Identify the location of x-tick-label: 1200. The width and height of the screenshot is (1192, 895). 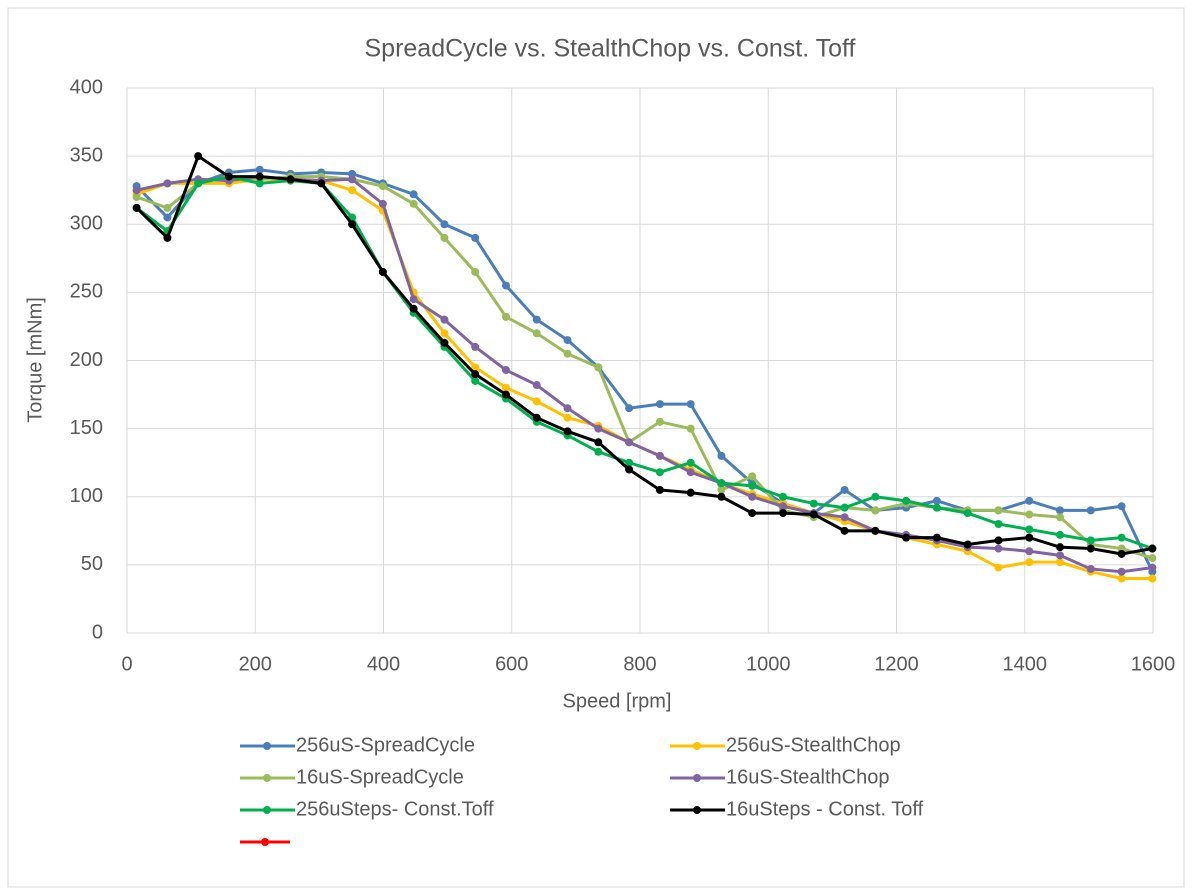
(896, 664).